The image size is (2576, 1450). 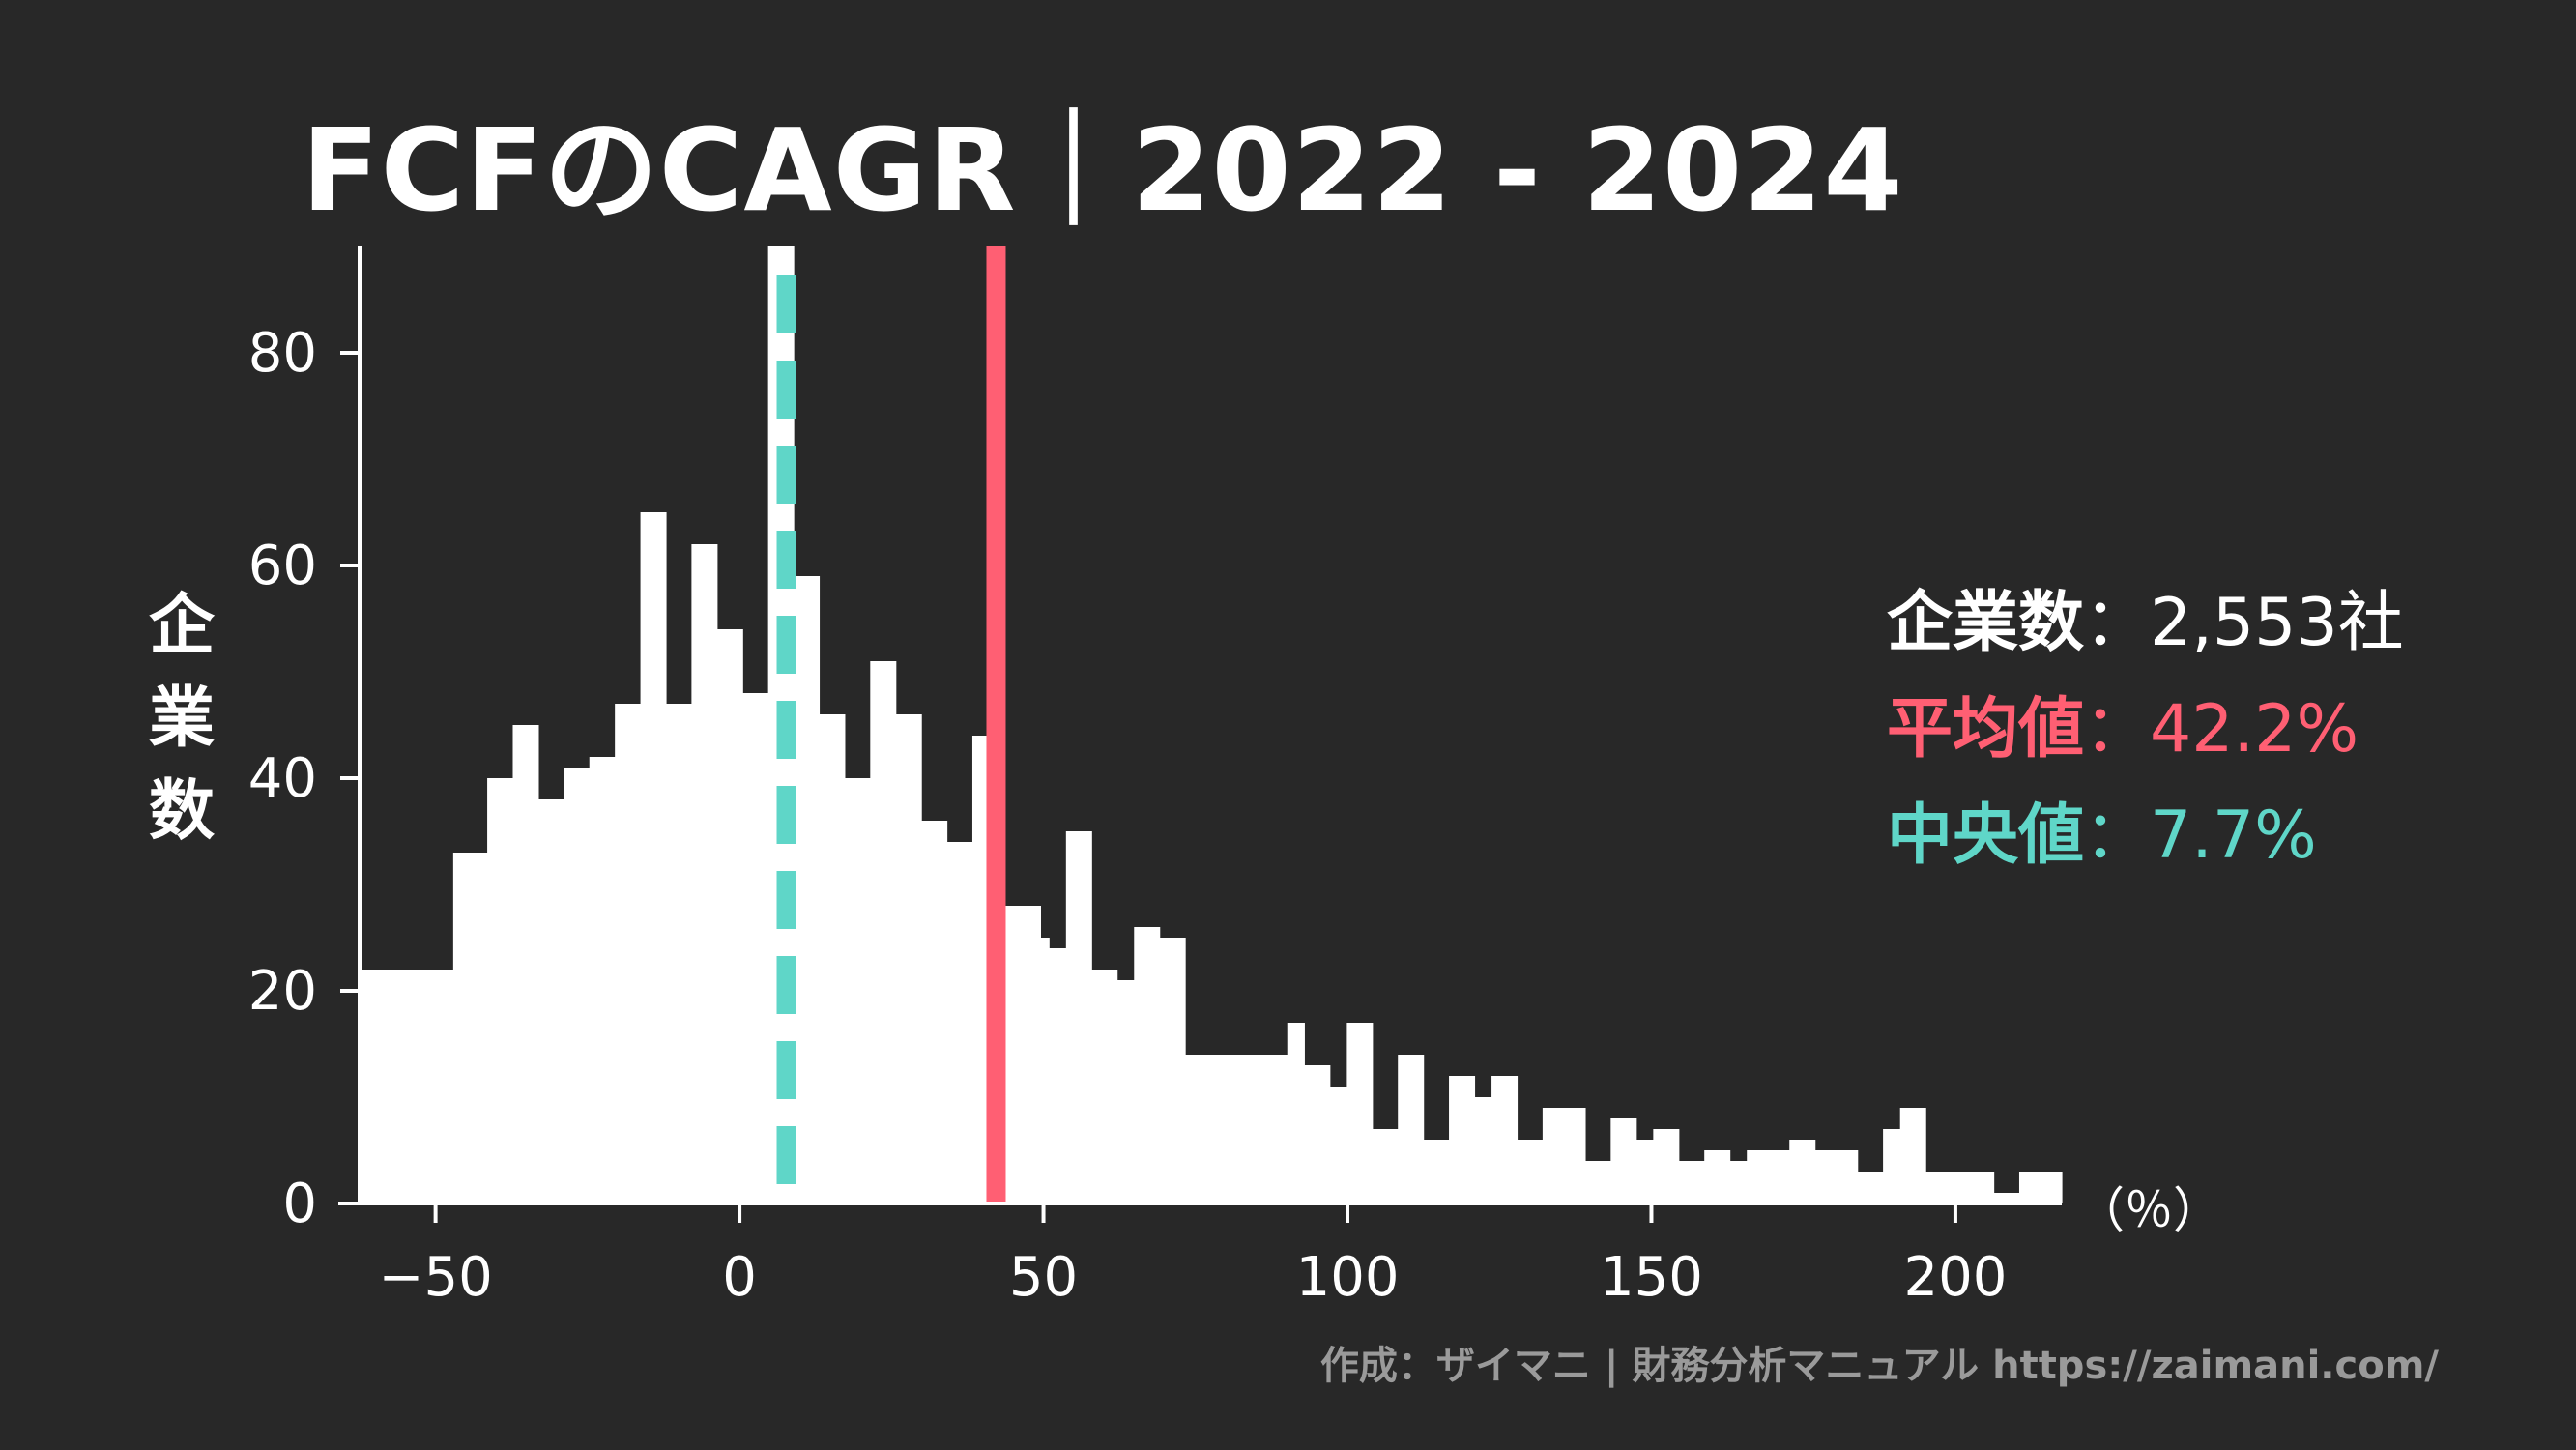 What do you see at coordinates (282, 992) in the screenshot?
I see `y-tick-label: 20` at bounding box center [282, 992].